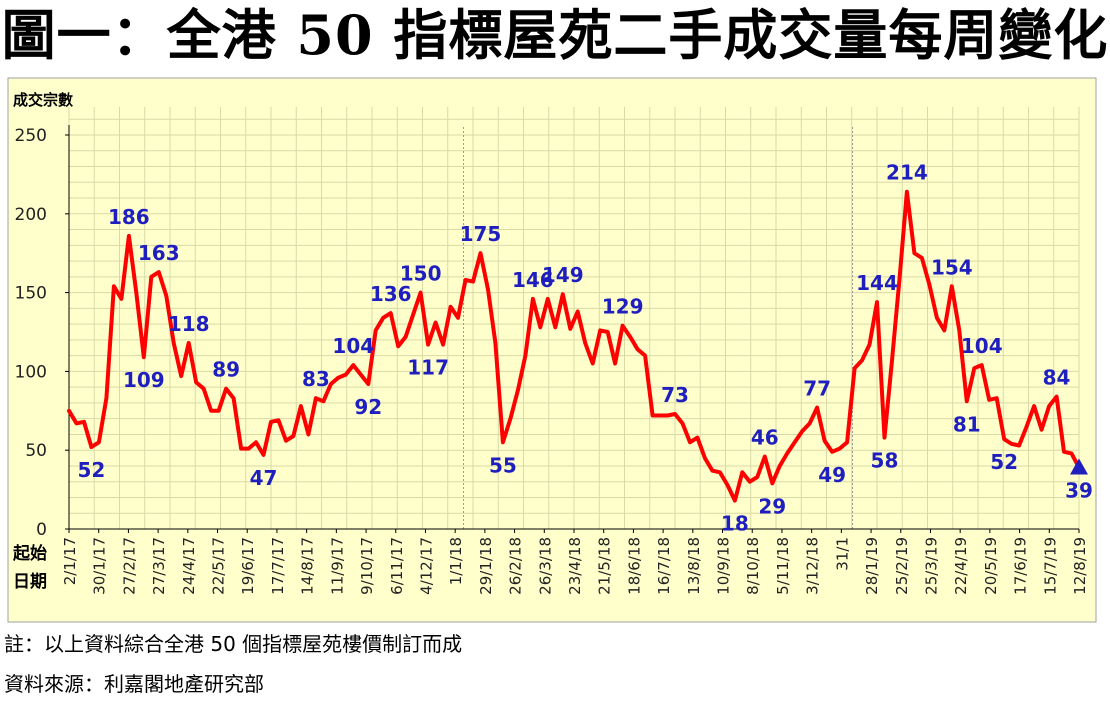 Image resolution: width=1110 pixels, height=705 pixels. What do you see at coordinates (1021, 566) in the screenshot?
I see `x-tick-label: 17/6/19` at bounding box center [1021, 566].